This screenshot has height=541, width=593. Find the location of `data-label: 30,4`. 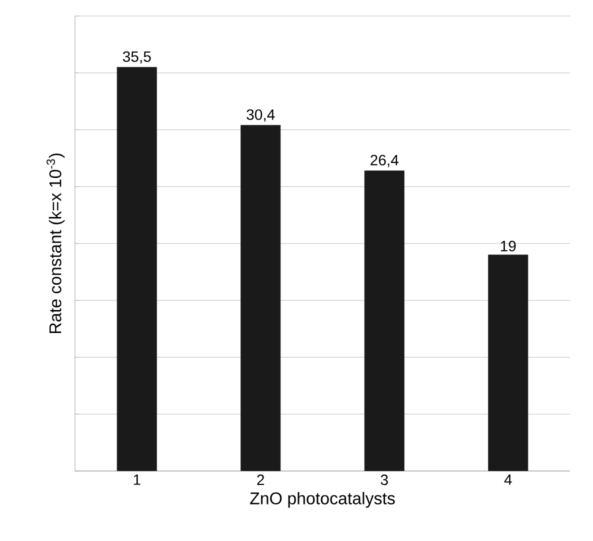

data-label: 30,4 is located at coordinates (260, 115).